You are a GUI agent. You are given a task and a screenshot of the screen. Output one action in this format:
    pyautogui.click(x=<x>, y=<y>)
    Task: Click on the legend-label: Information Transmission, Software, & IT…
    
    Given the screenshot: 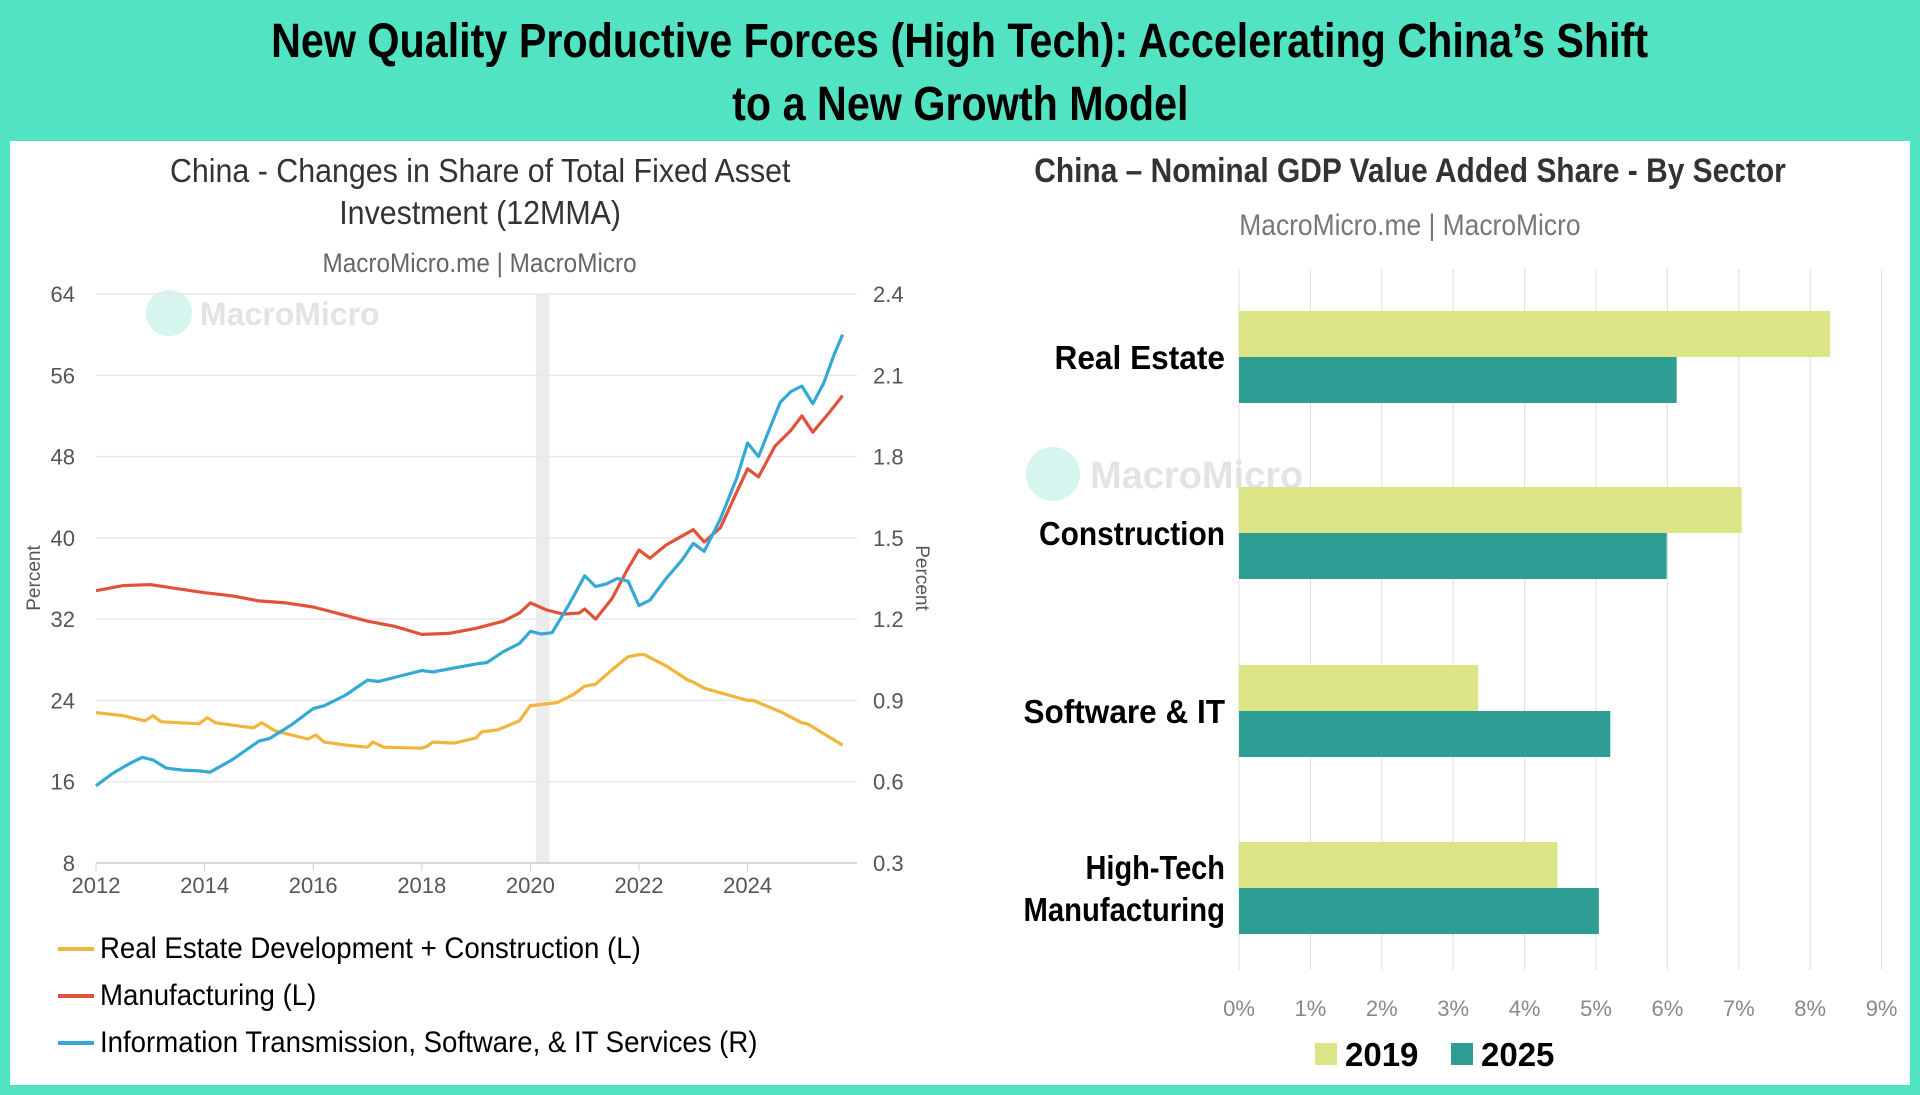 What is the action you would take?
    pyautogui.click(x=429, y=1042)
    